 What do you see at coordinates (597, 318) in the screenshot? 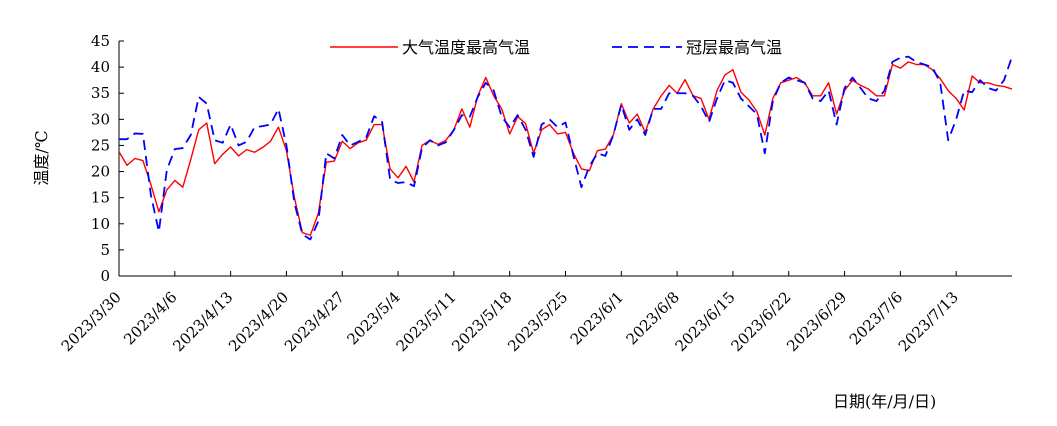
I see `x-tick-label: 2023/6/1` at bounding box center [597, 318].